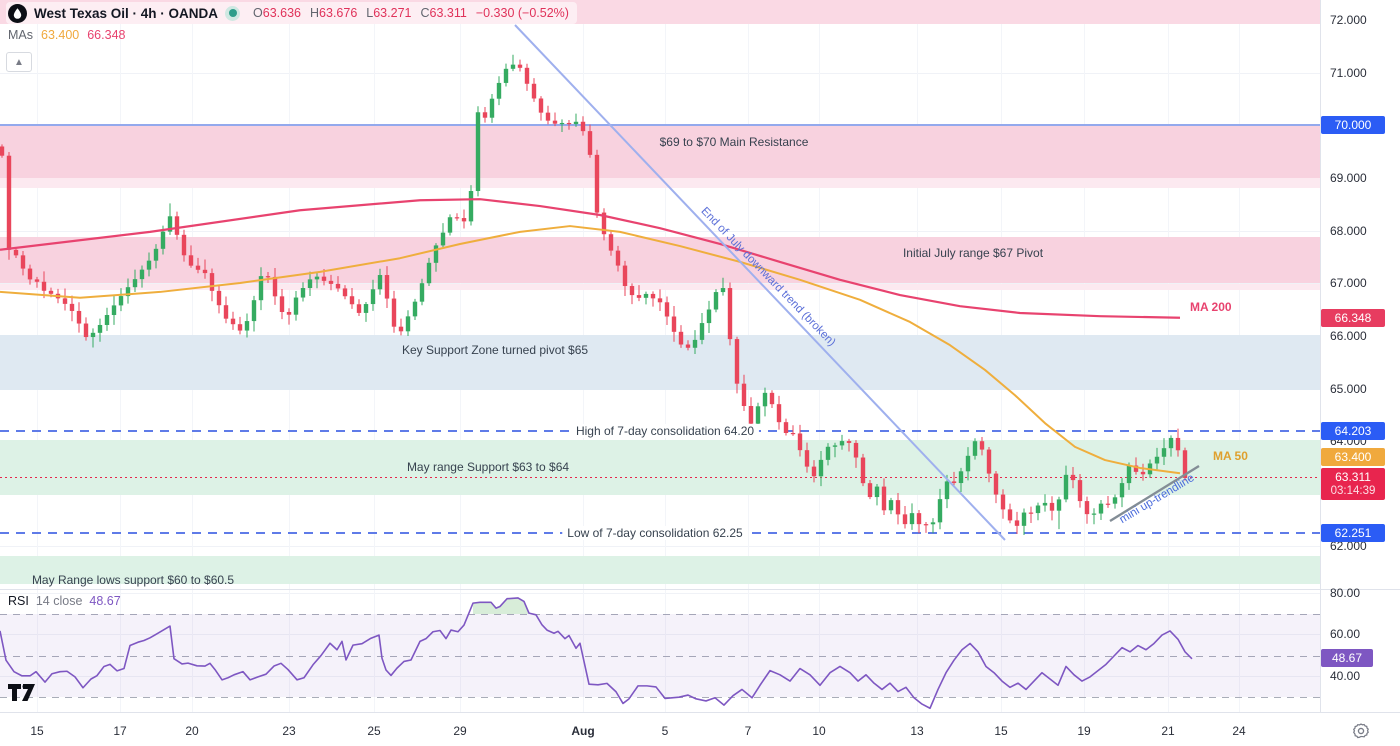  What do you see at coordinates (20, 35) in the screenshot?
I see `ma-legend-label: MAs` at bounding box center [20, 35].